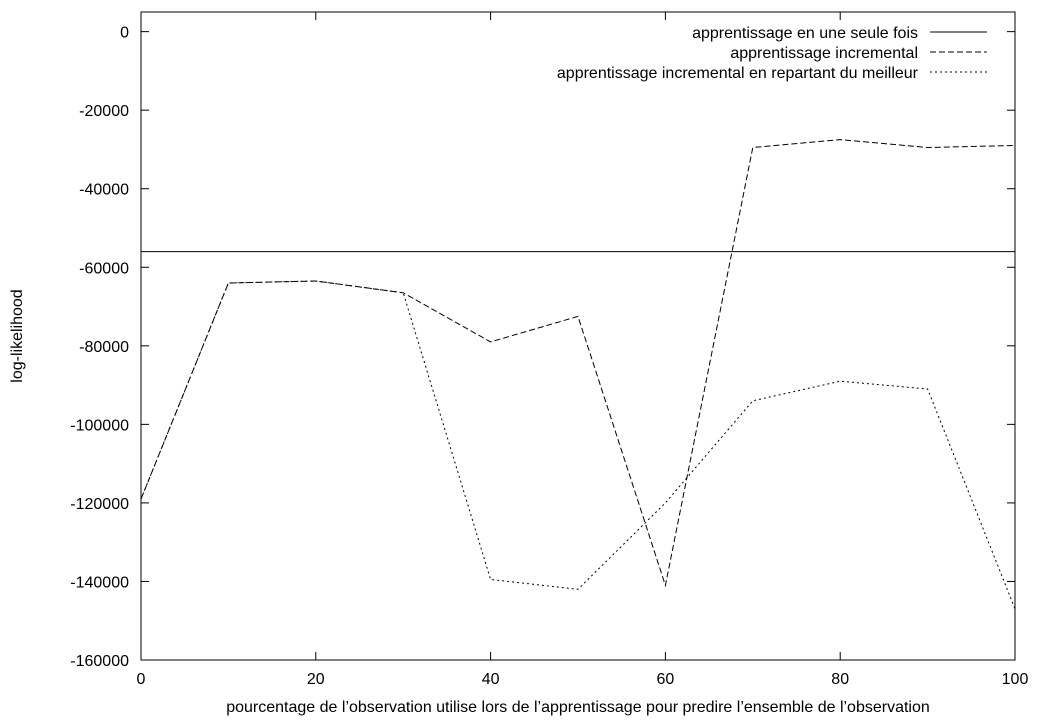  Describe the element at coordinates (104, 111) in the screenshot. I see `y-tick-label: -20000` at that location.